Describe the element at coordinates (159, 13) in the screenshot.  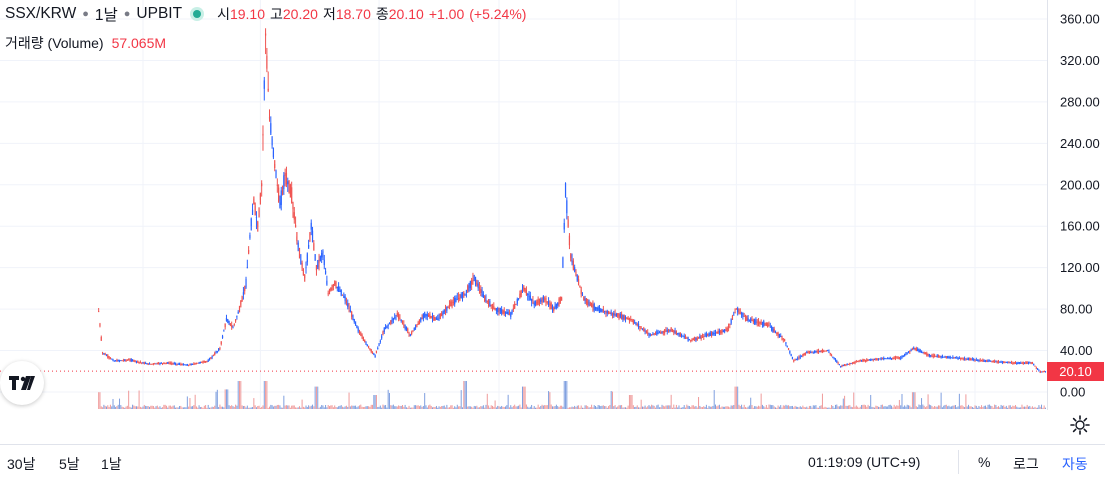
I see `exchange-label: UPBIT` at that location.